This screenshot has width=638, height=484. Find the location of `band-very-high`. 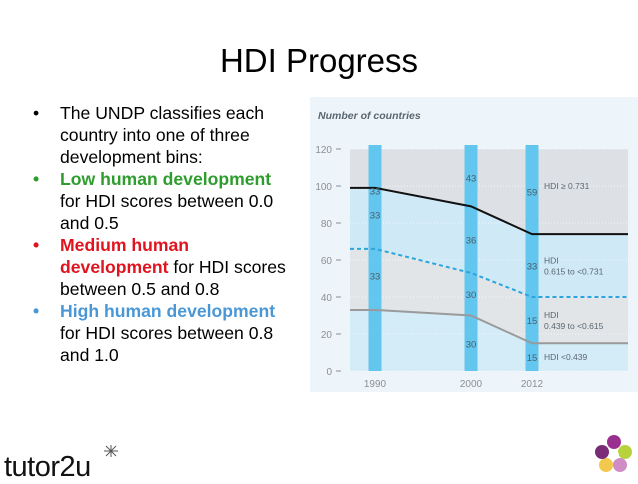

band-very-high is located at coordinates (489, 192).